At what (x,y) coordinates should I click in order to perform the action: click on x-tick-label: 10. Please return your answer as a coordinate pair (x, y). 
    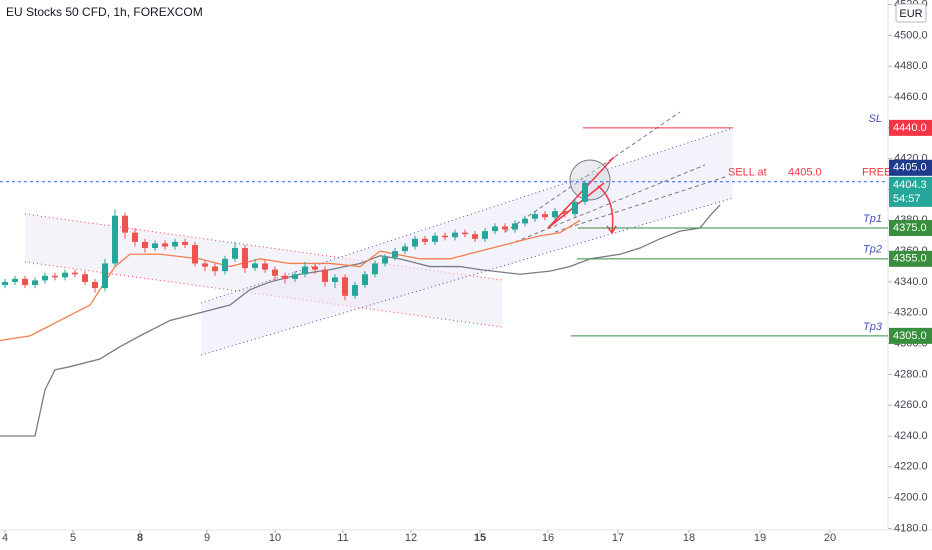
    Looking at the image, I should click on (275, 538).